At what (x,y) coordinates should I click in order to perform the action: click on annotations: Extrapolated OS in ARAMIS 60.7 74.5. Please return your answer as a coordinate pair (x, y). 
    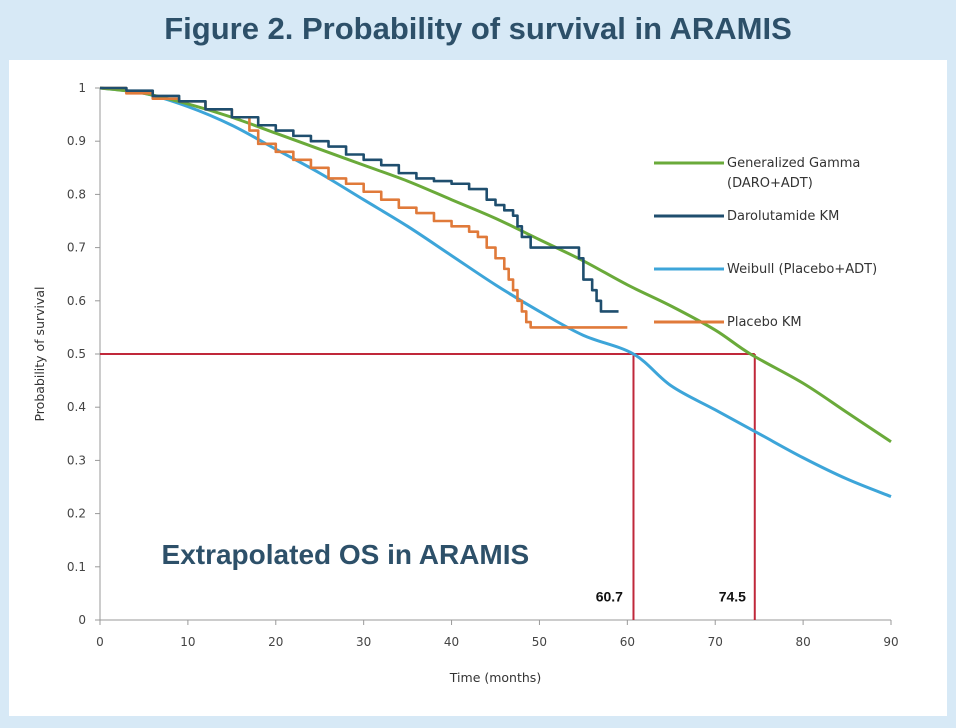
    Looking at the image, I should click on (454, 571).